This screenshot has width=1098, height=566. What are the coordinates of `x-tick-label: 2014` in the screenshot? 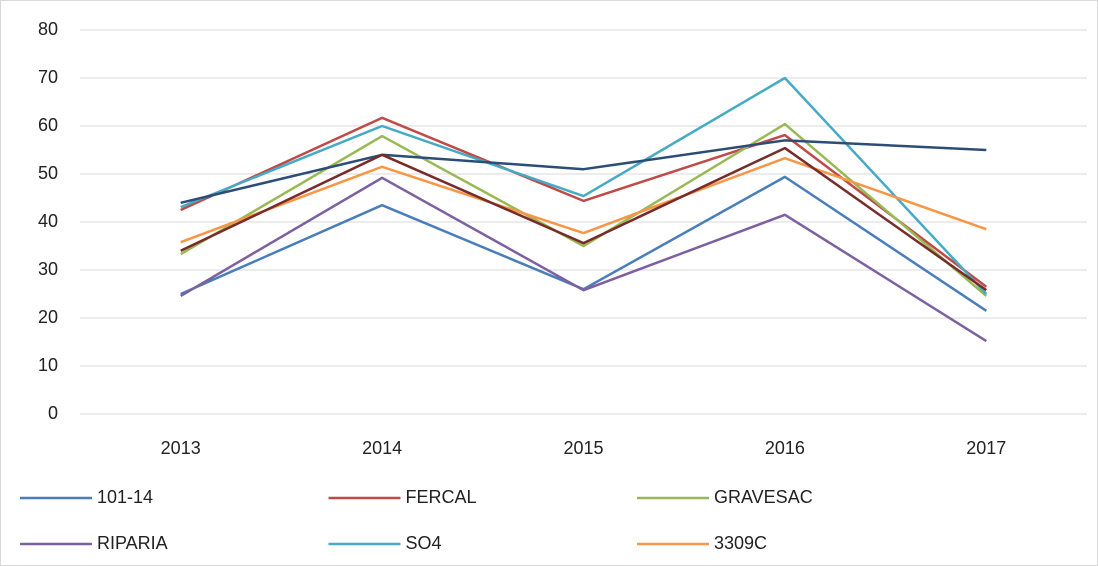 It's located at (382, 448).